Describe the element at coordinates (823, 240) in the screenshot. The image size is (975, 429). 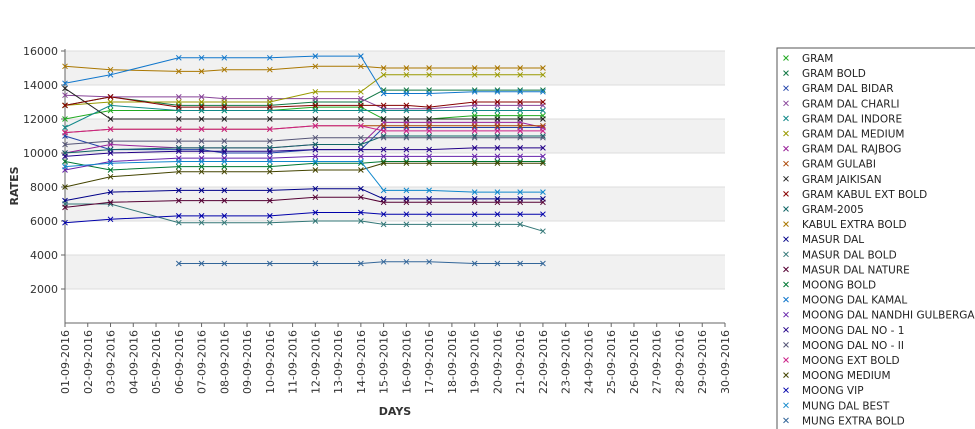
I see `legend-item: MASUR DAL` at that location.